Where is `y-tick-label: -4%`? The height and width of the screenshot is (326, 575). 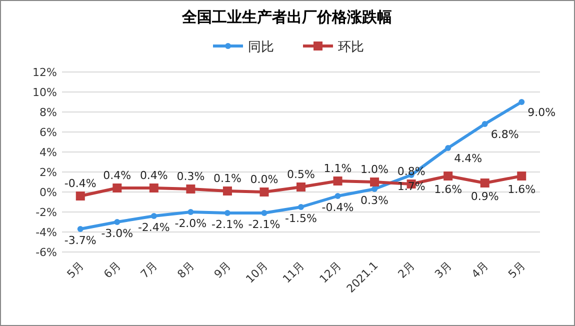 y-tick-label: -4% is located at coordinates (46, 232).